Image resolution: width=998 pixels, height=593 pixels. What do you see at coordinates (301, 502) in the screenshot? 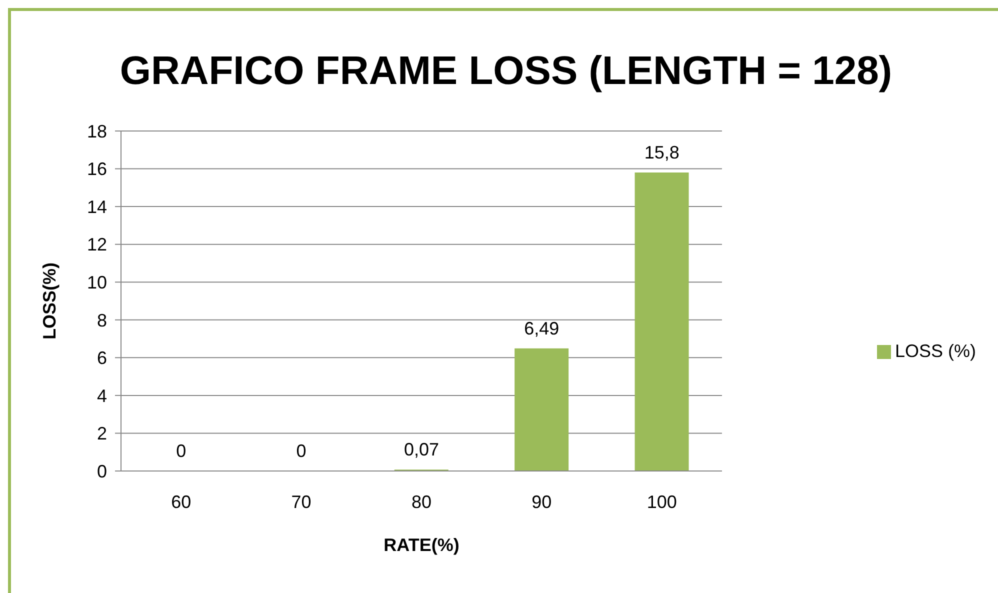
I see `x-tick-label: 70` at bounding box center [301, 502].